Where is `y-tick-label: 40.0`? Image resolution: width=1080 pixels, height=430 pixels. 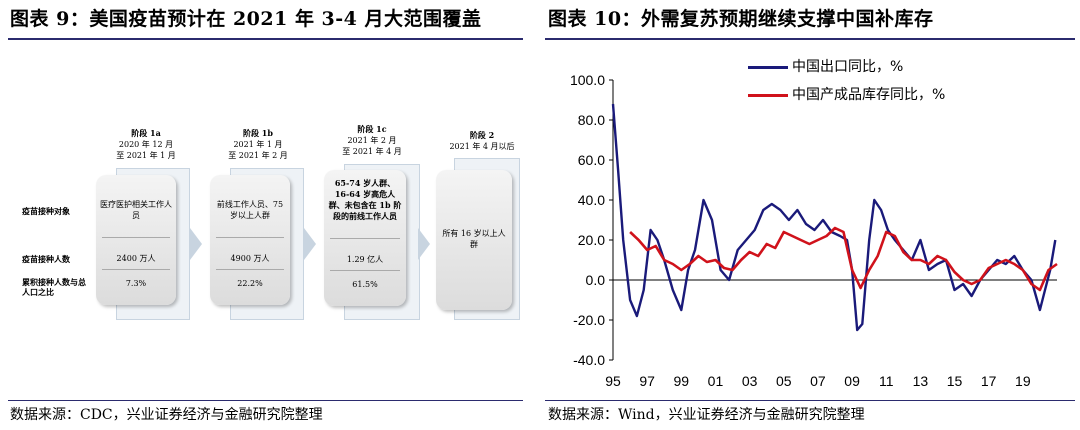 y-tick-label: 40.0 is located at coordinates (591, 200).